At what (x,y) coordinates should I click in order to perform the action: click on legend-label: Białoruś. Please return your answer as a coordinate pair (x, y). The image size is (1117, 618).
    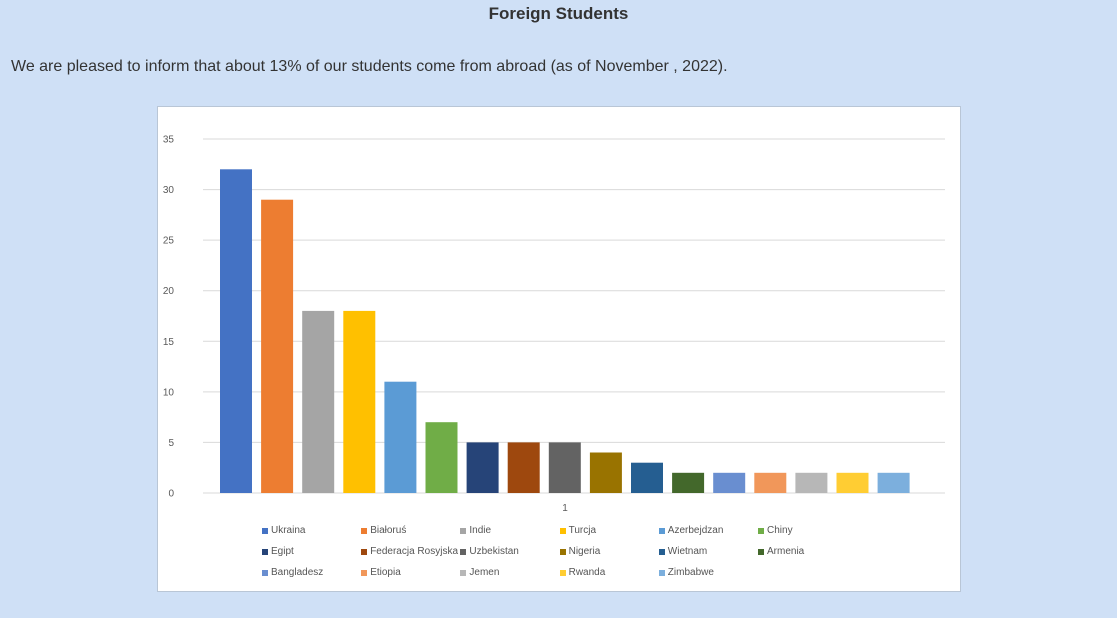
    Looking at the image, I should click on (388, 530).